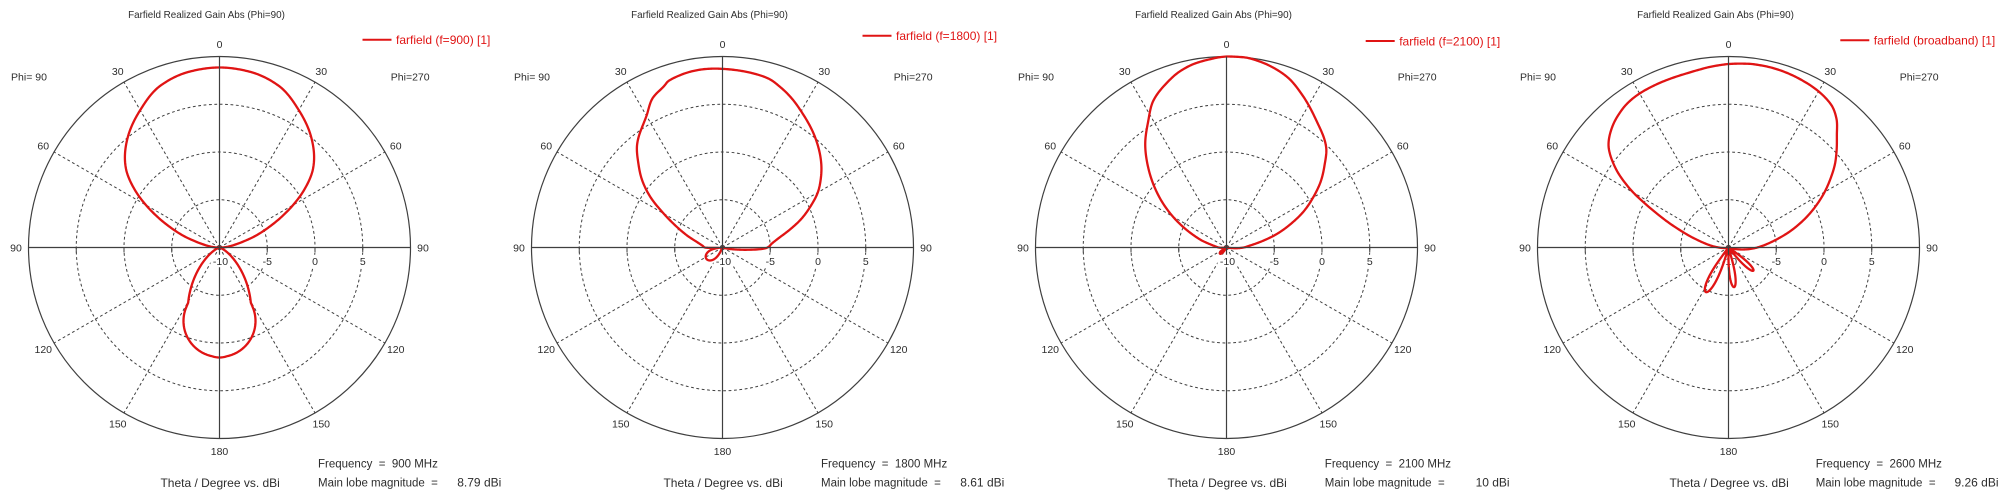 The height and width of the screenshot is (501, 2000). I want to click on svg-text: farfield (f=900) [1], so click(443, 40).